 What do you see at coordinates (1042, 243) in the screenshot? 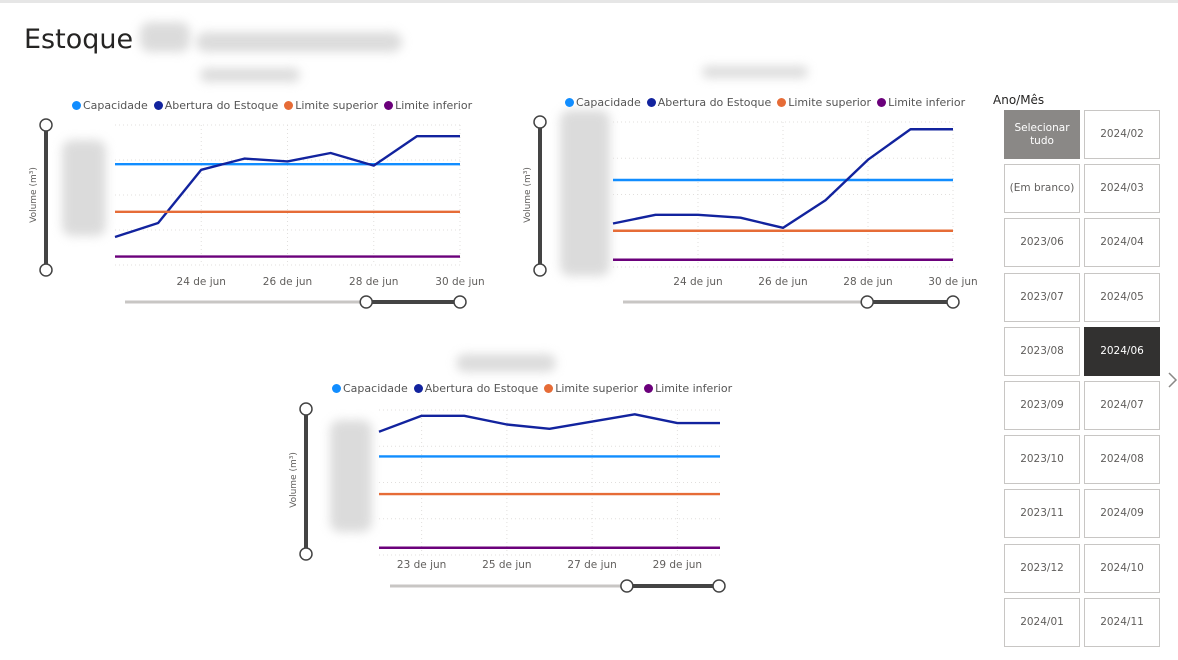
I see `slicer-item: 2023/06` at bounding box center [1042, 243].